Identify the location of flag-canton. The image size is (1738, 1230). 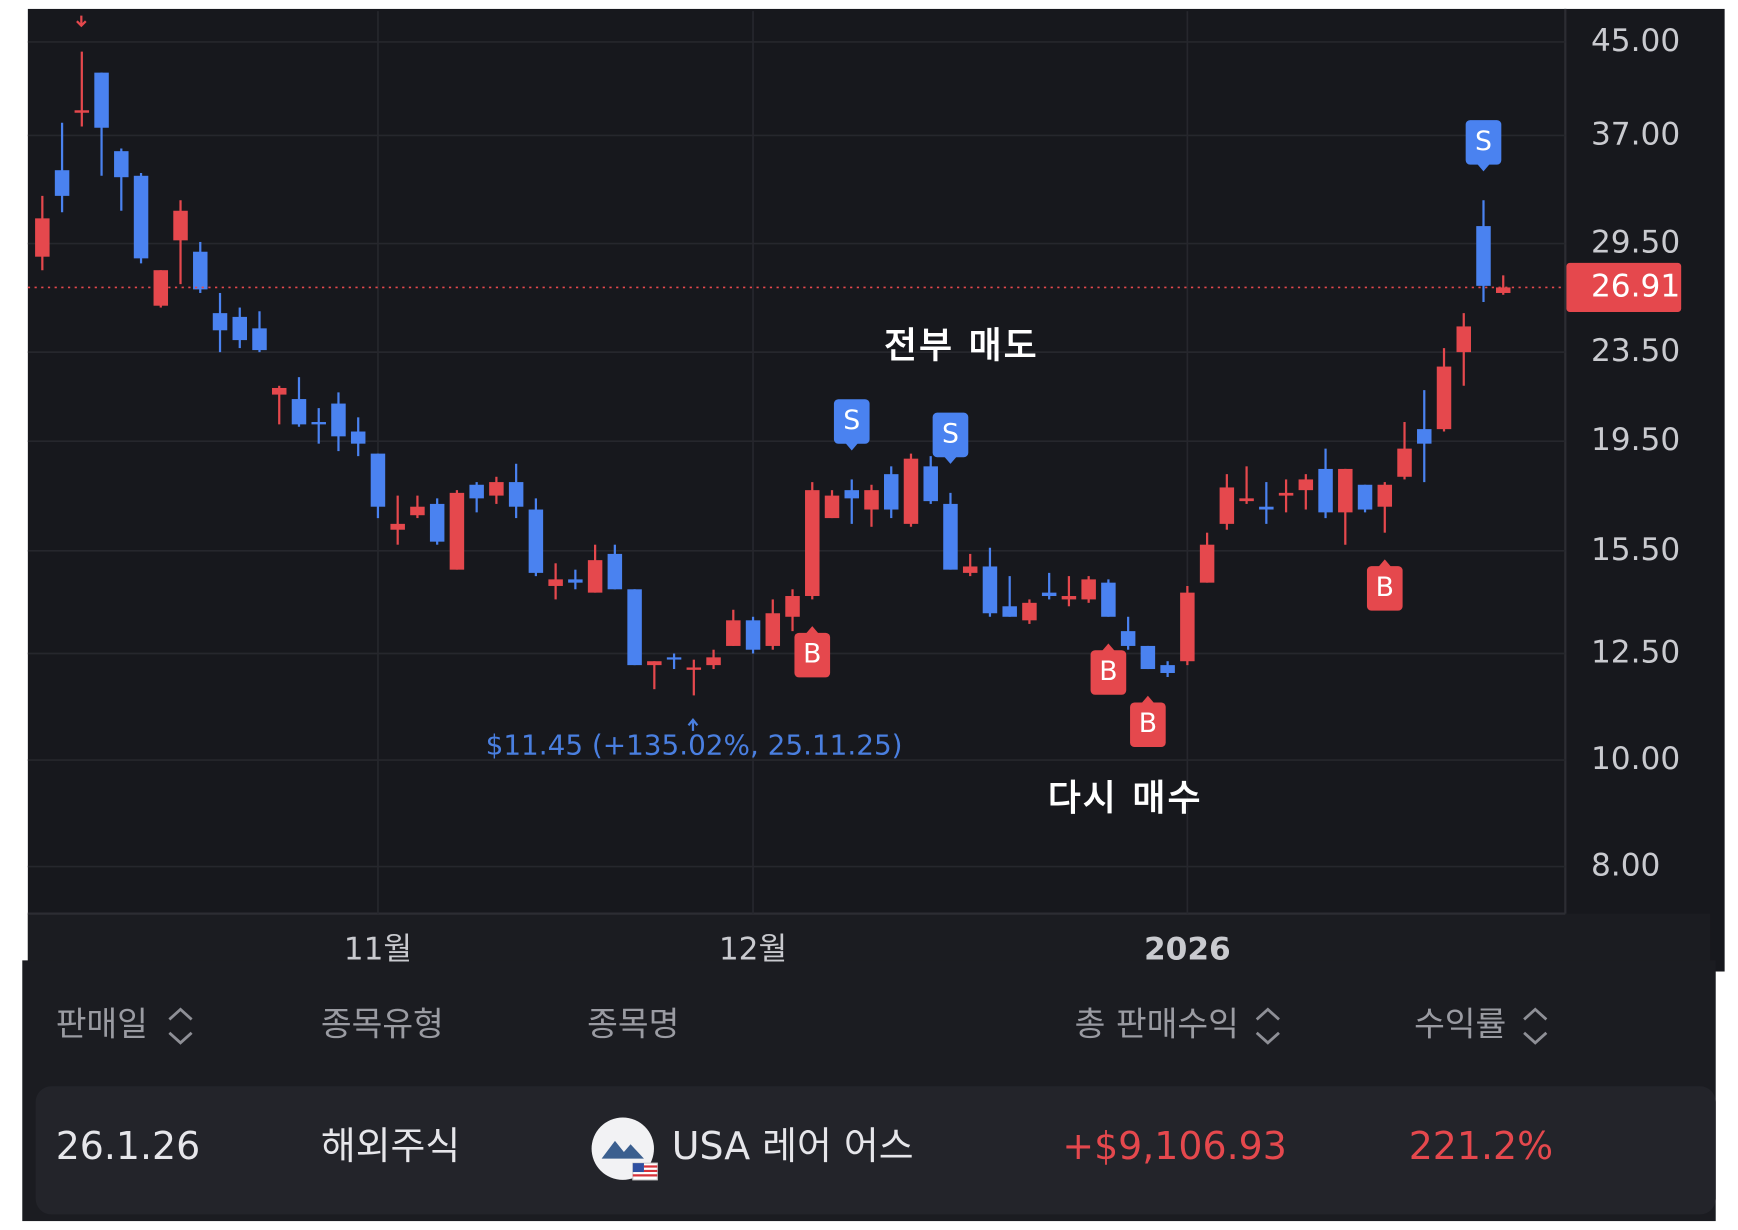
(638, 1168).